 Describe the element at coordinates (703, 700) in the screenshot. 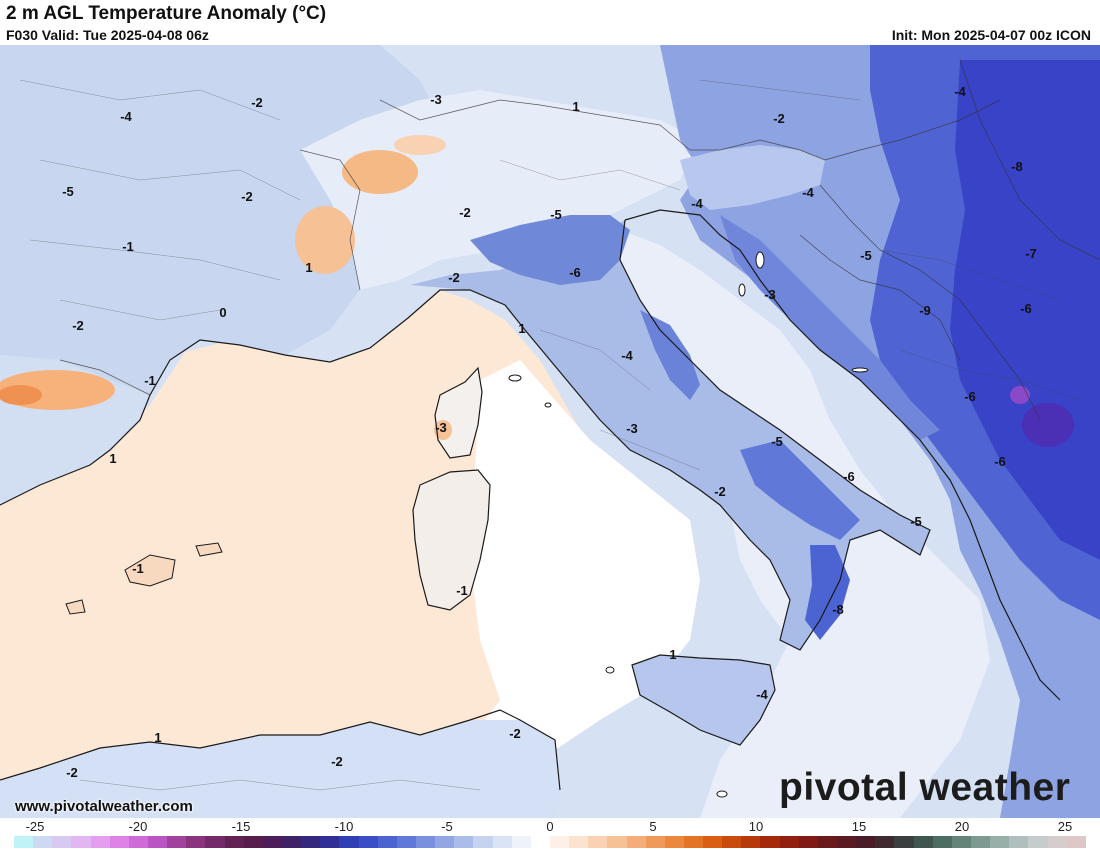

I see `land-sicily` at that location.